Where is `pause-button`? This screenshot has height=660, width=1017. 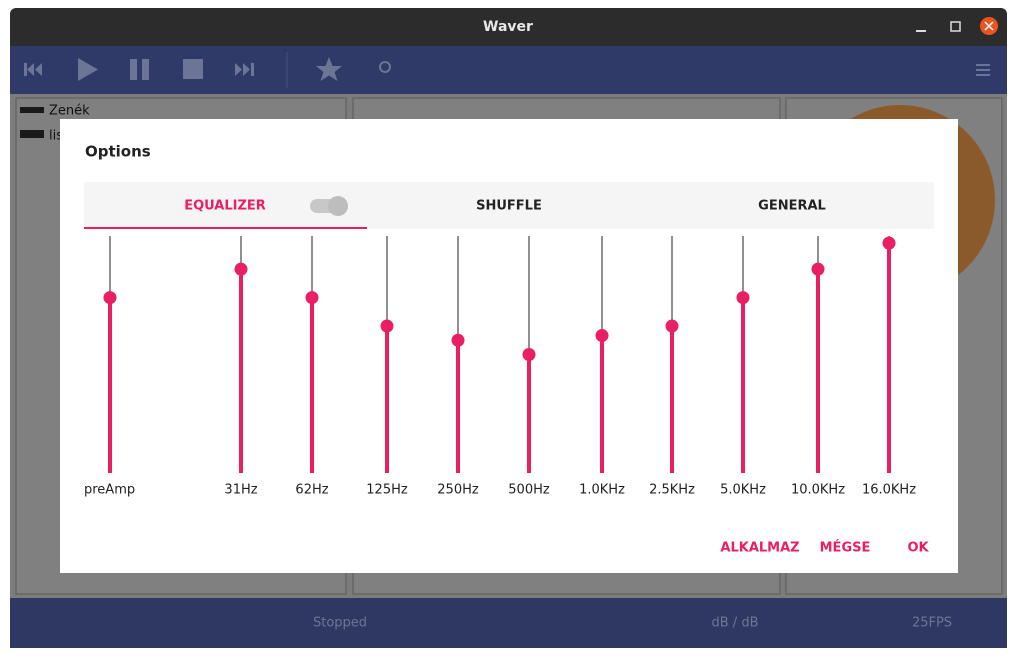
pause-button is located at coordinates (139, 69).